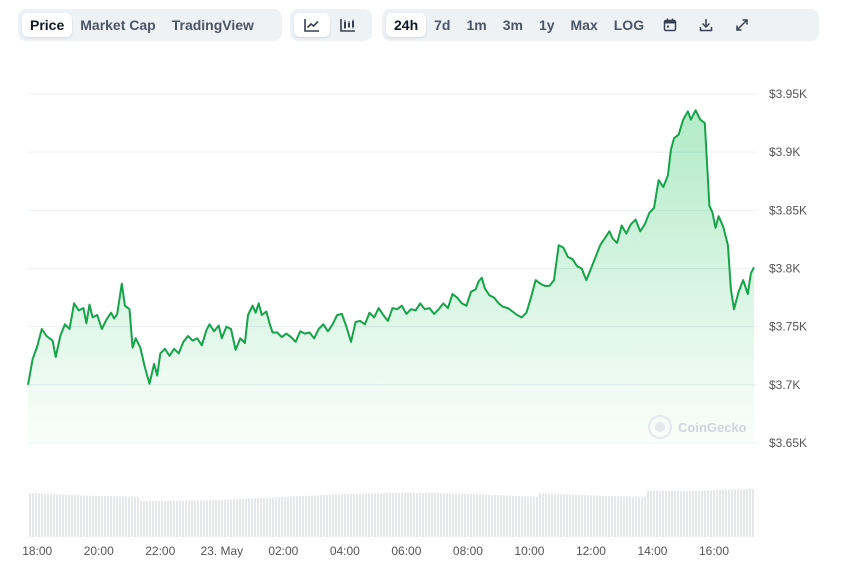  Describe the element at coordinates (670, 25) in the screenshot. I see `calendar-icon` at that location.